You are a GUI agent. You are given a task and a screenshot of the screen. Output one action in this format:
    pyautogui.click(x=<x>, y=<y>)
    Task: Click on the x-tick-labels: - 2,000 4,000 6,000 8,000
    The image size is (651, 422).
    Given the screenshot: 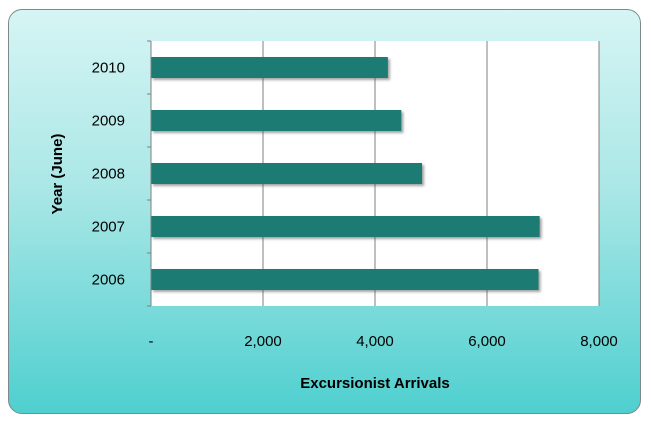 What is the action you would take?
    pyautogui.click(x=383, y=341)
    